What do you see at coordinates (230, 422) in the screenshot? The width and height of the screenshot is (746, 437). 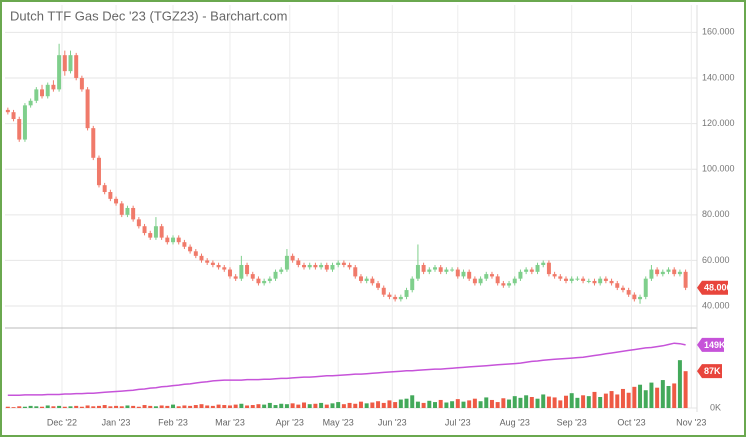 I see `x-tick-label: Mar '23` at bounding box center [230, 422].